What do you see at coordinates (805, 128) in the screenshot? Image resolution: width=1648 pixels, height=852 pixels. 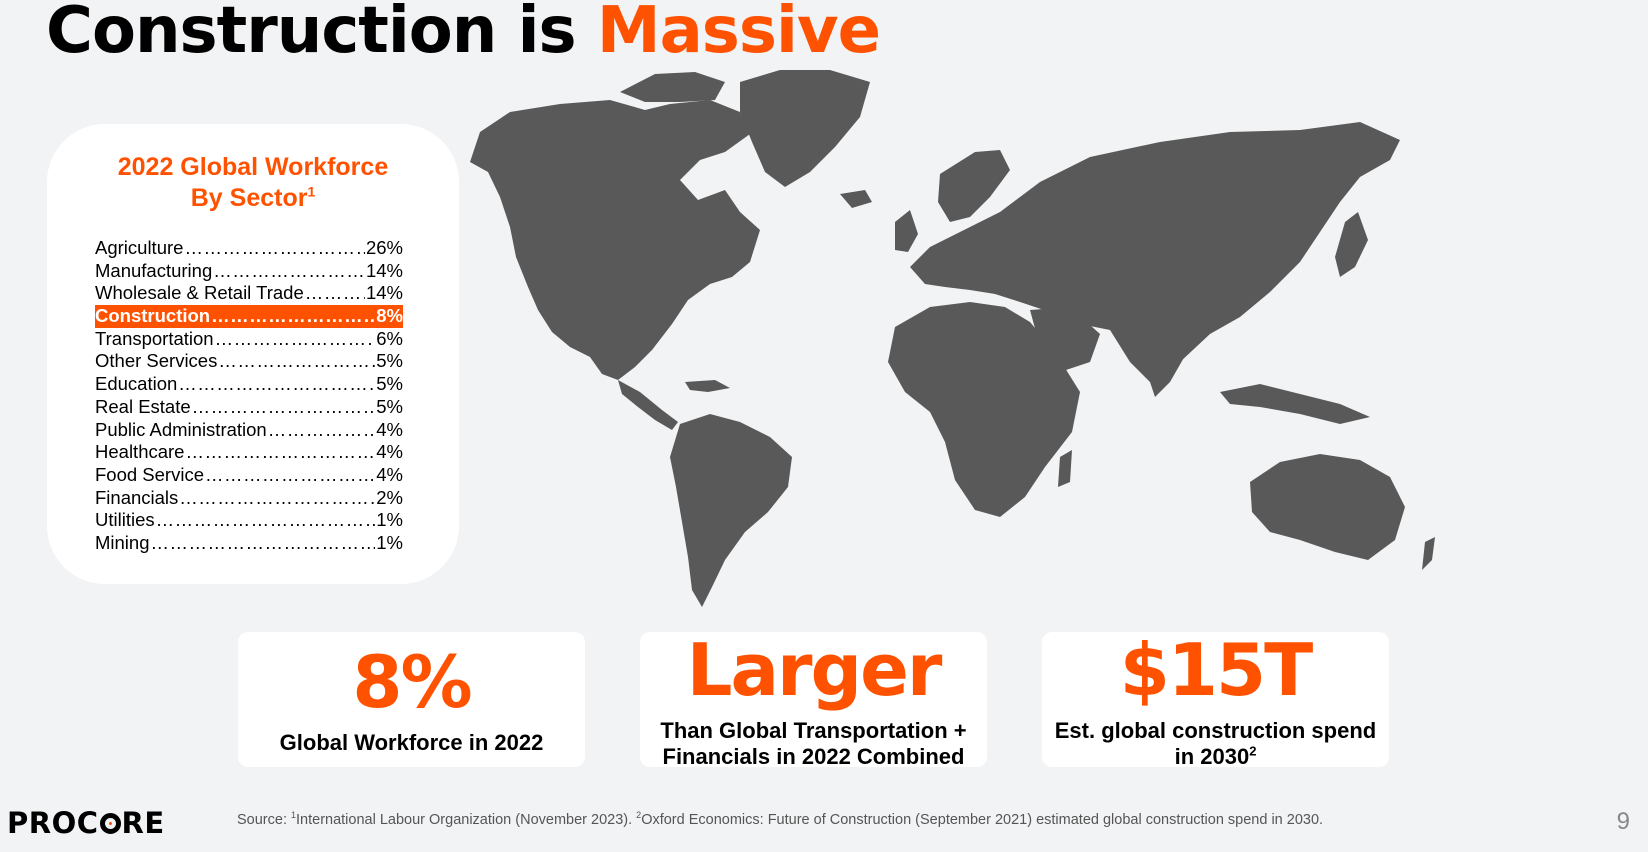 I see `map-greenland` at bounding box center [805, 128].